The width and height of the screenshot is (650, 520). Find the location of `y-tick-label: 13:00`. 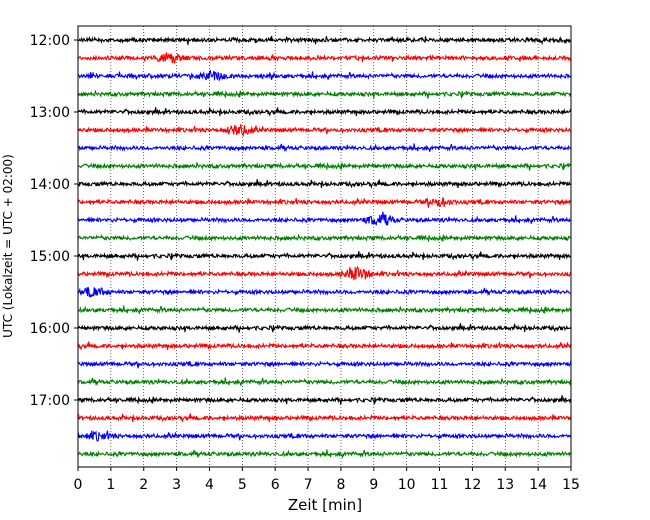

y-tick-label: 13:00 is located at coordinates (50, 113).